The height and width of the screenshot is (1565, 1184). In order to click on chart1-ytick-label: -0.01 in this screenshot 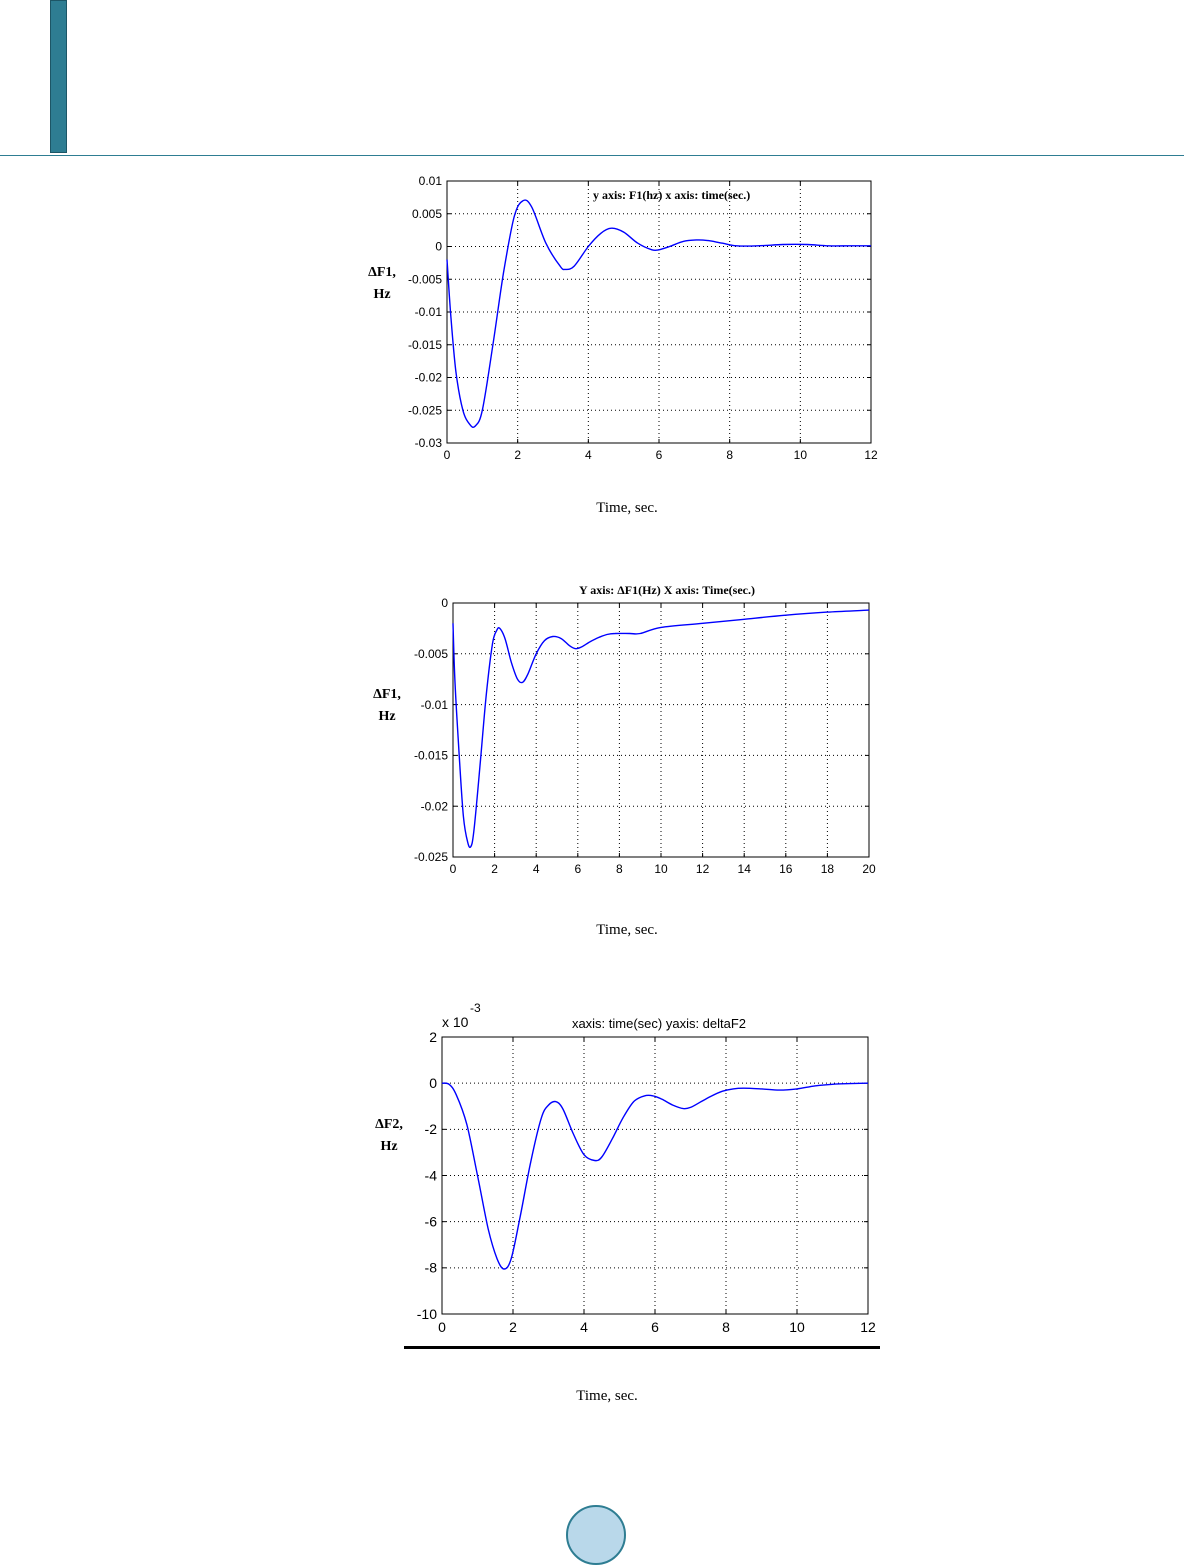, I will do `click(429, 312)`.